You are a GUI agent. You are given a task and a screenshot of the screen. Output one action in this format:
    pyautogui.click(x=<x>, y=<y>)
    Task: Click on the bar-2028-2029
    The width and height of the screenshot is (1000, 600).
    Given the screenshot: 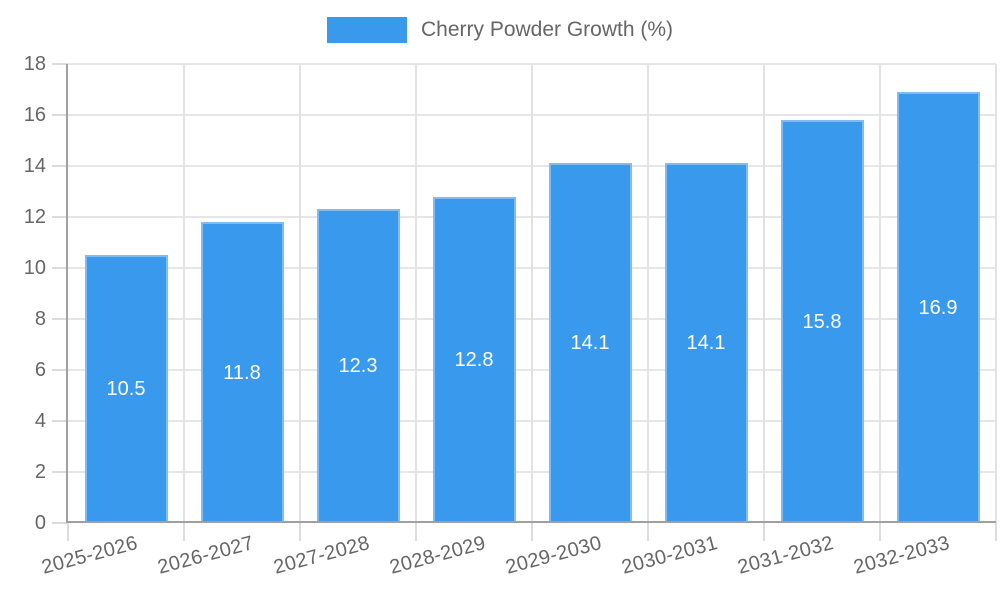 What is the action you would take?
    pyautogui.click(x=474, y=359)
    